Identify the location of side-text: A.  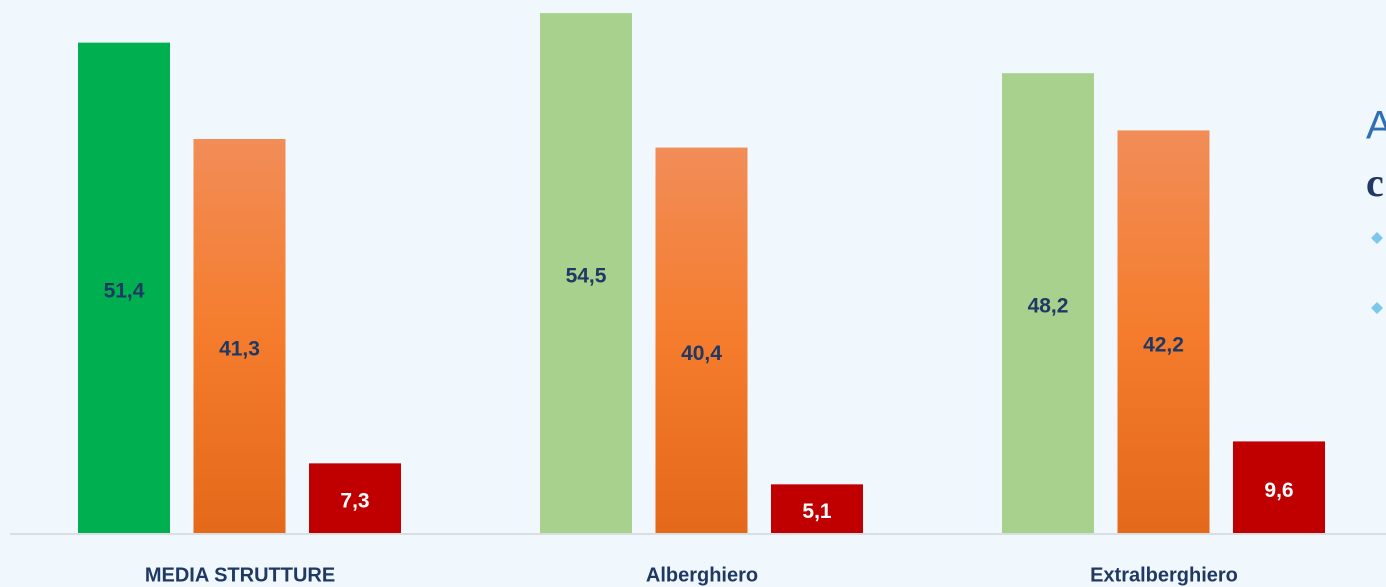
(1376, 126).